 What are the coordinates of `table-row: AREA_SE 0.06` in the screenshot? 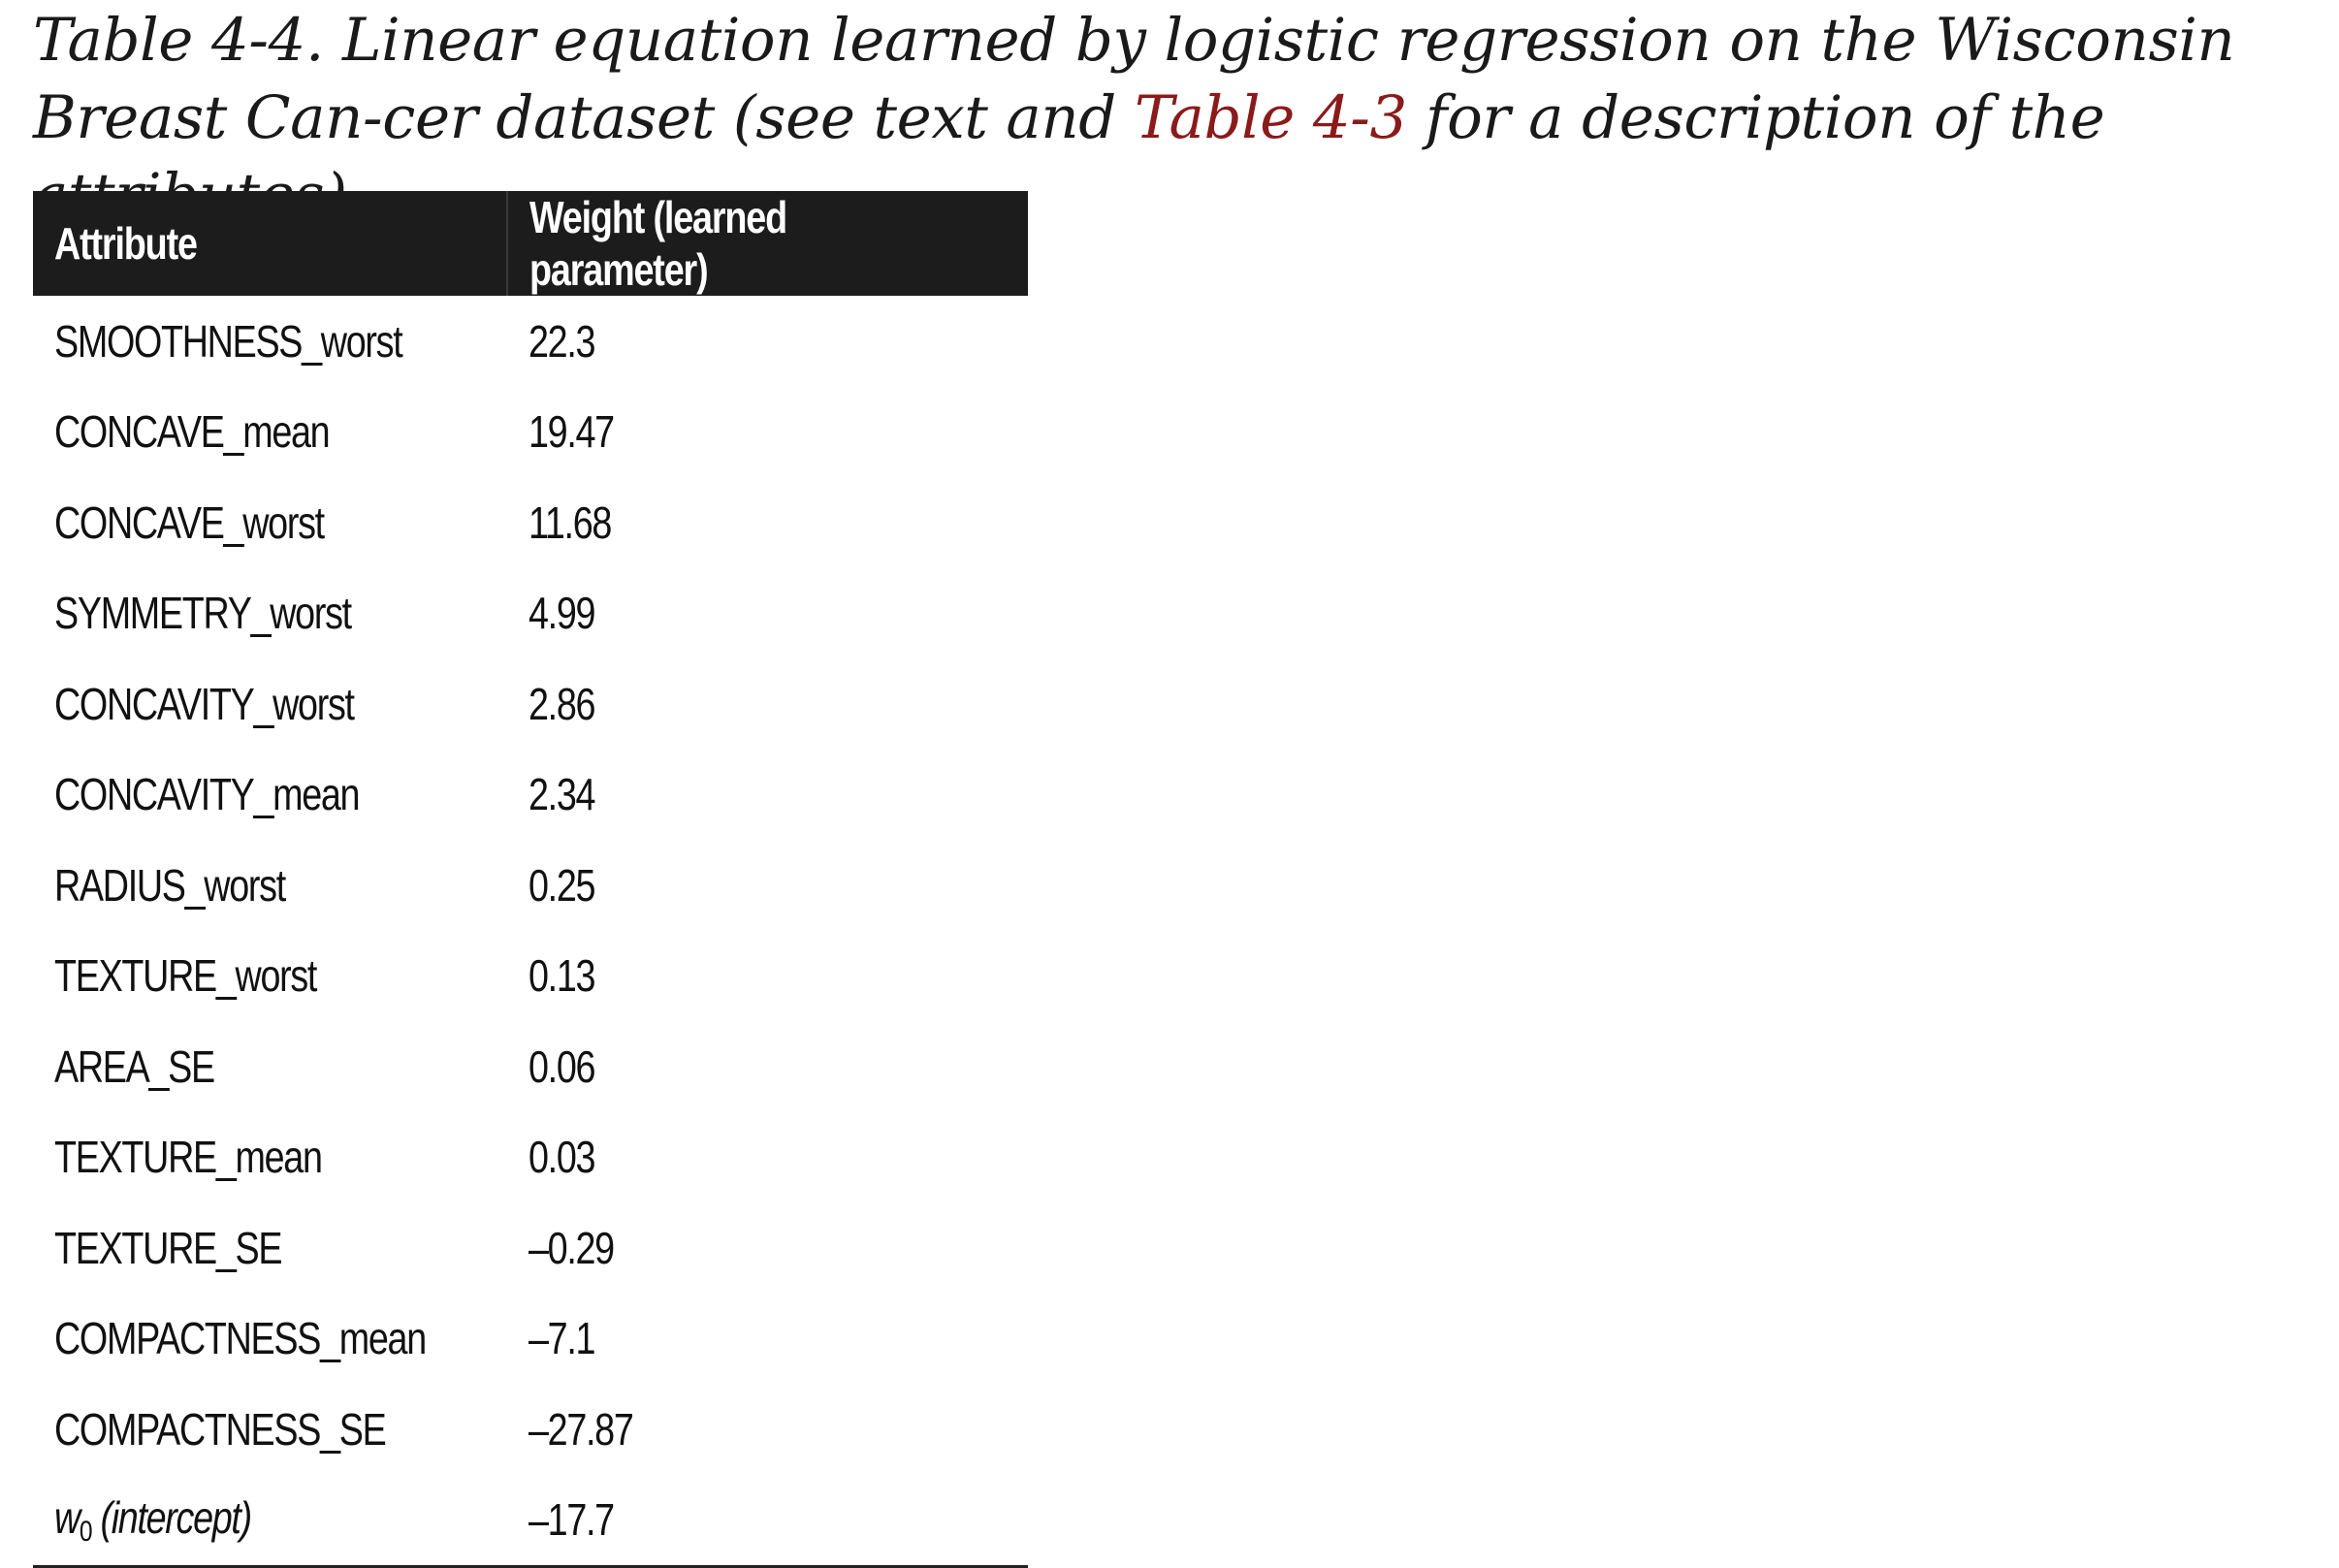 It's located at (530, 1066).